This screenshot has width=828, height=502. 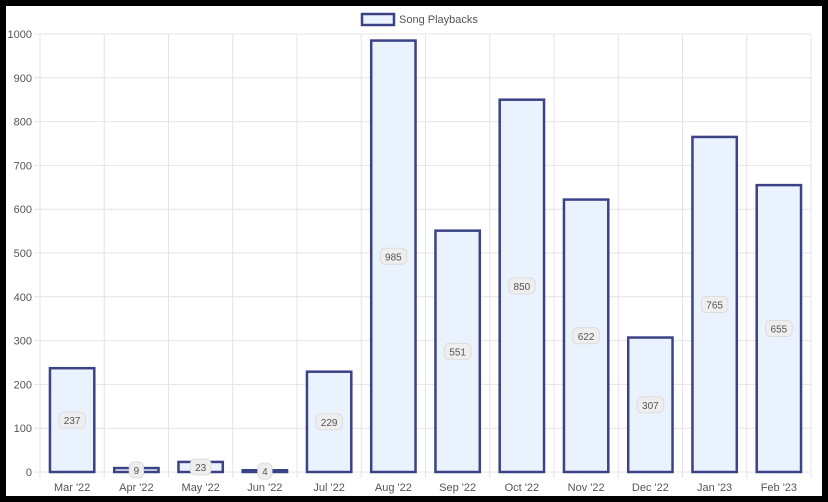 What do you see at coordinates (29, 473) in the screenshot?
I see `y-tick-label: 0` at bounding box center [29, 473].